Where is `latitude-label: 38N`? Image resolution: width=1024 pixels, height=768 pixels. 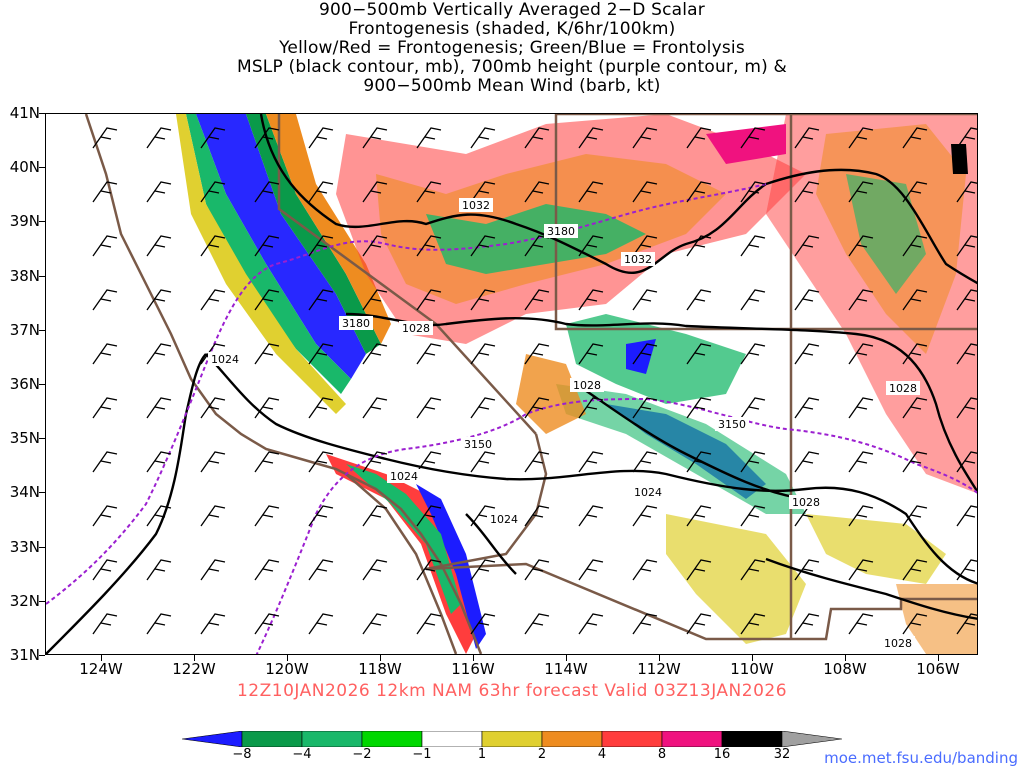 latitude-label: 38N is located at coordinates (24, 275).